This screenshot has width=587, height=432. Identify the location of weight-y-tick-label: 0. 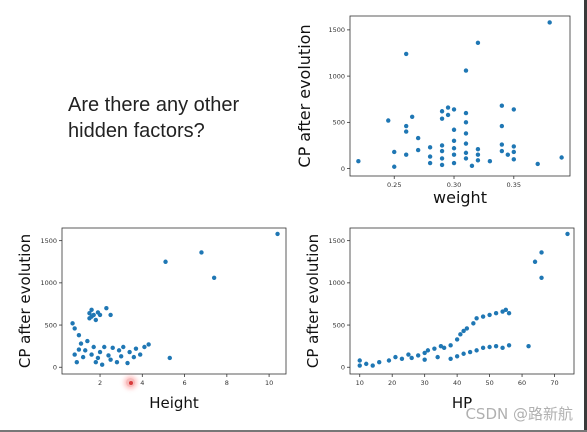
(343, 169).